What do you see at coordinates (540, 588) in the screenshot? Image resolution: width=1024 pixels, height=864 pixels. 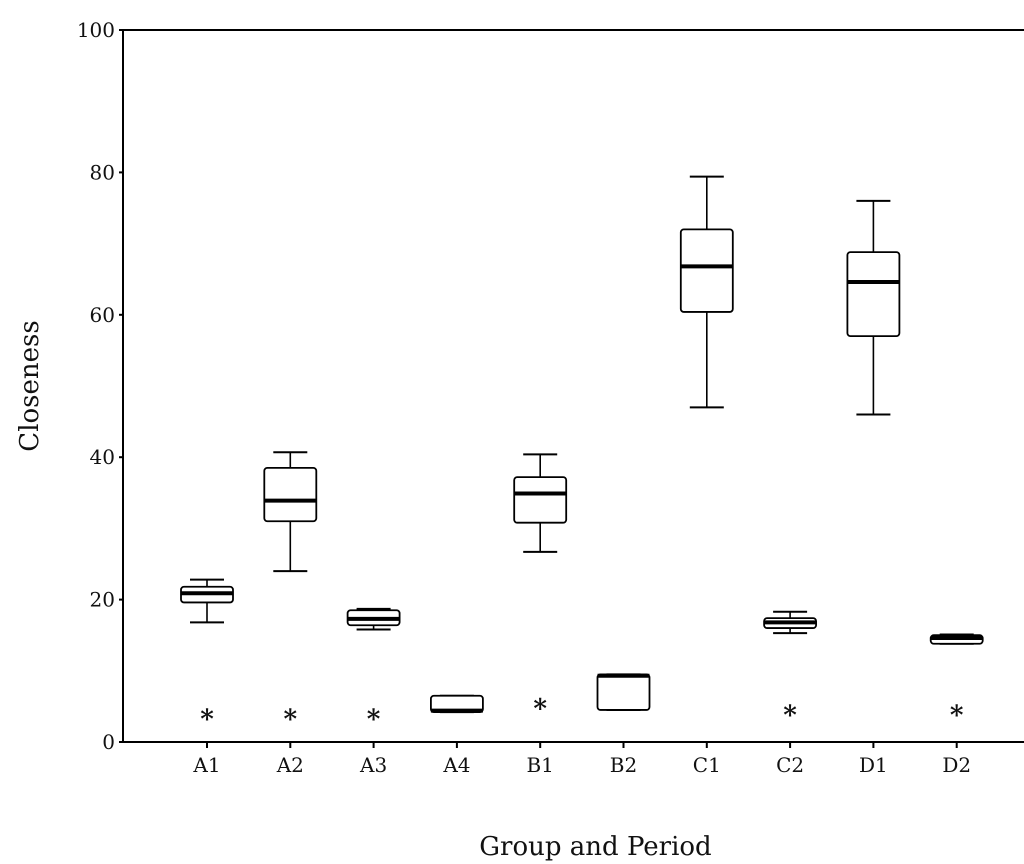 I see `box-b1: *` at bounding box center [540, 588].